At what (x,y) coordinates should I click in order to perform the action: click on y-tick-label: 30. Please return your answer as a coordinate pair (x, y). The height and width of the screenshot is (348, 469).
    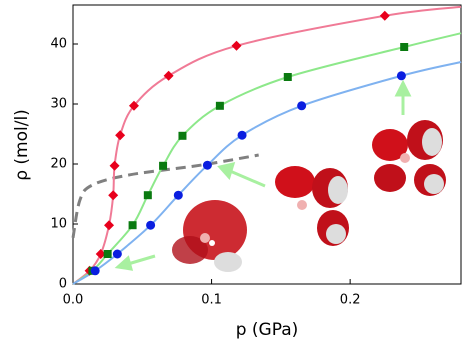
    Looking at the image, I should click on (58, 104).